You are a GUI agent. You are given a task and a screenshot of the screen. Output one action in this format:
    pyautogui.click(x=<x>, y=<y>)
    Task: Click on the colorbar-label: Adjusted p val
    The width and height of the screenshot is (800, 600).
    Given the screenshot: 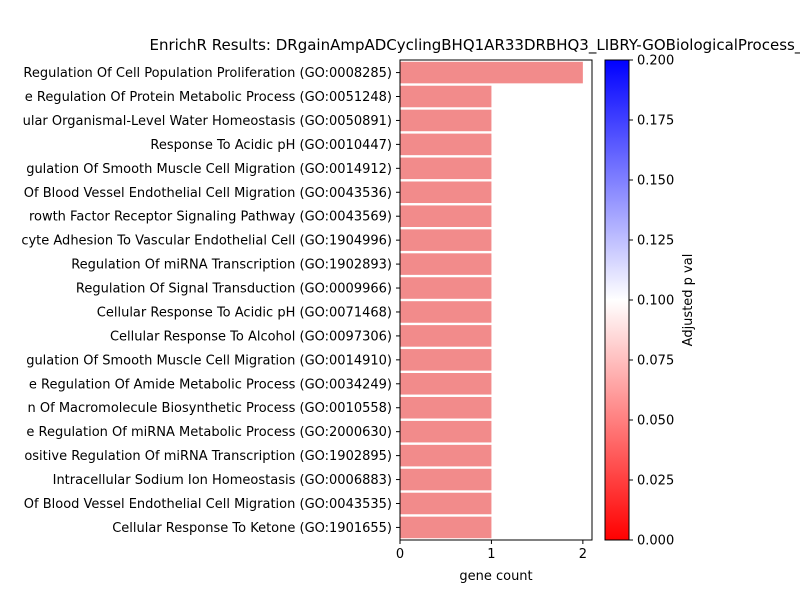 What is the action you would take?
    pyautogui.click(x=688, y=300)
    